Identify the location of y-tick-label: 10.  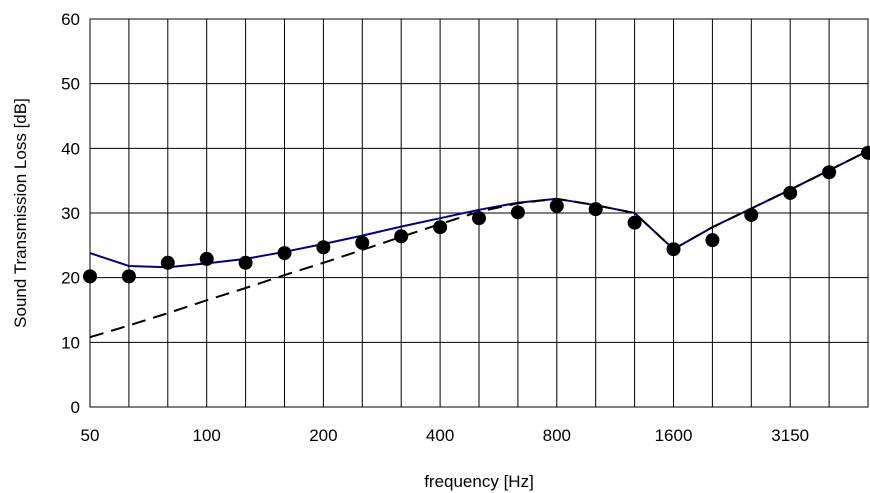
(70, 342).